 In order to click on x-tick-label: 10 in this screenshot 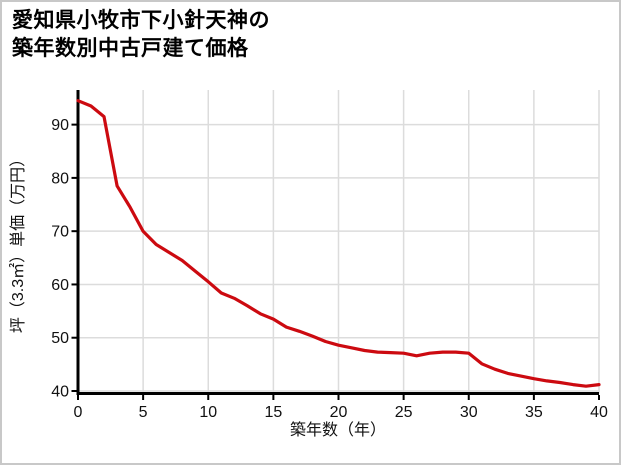, I will do `click(208, 412)`.